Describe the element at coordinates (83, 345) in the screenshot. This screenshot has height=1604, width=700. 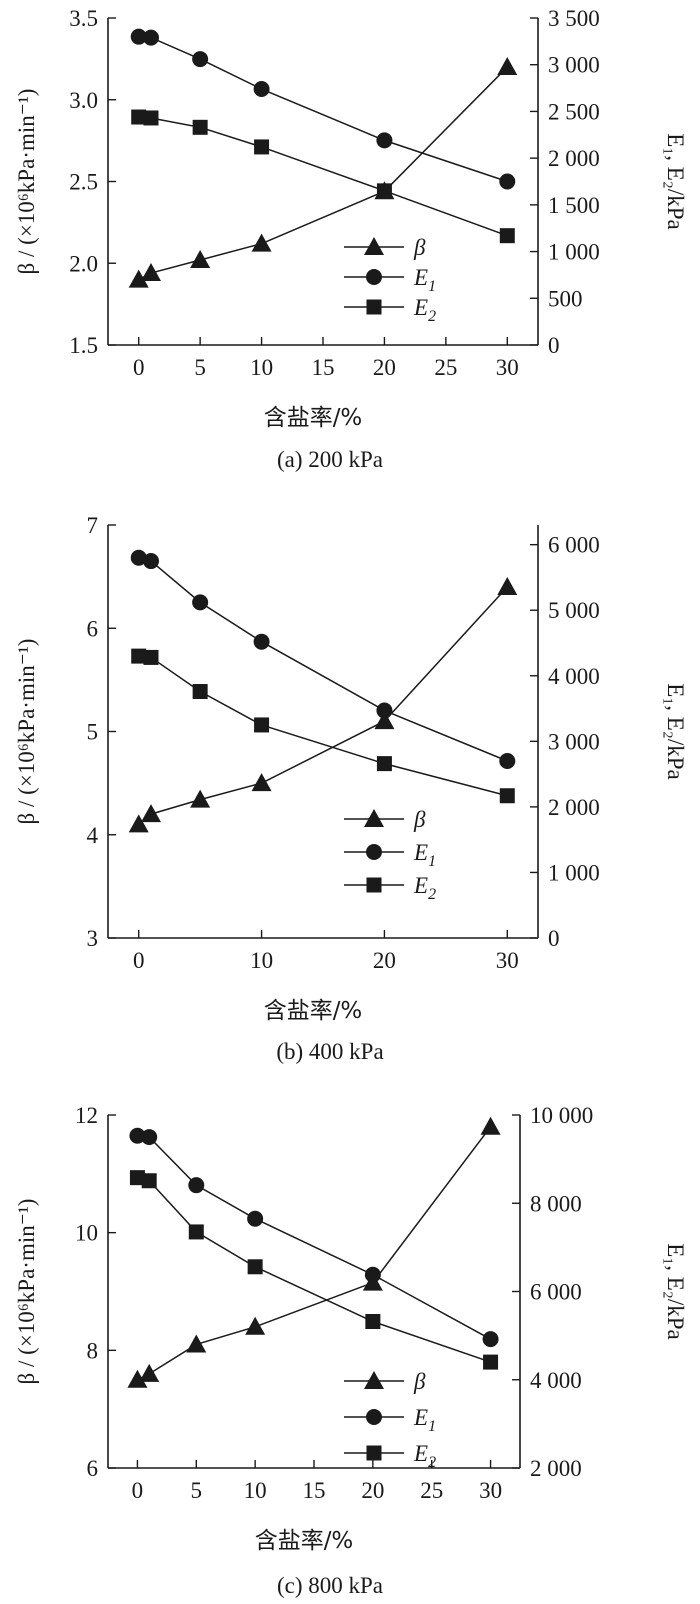
I see `left-tick-label: 1.5` at that location.